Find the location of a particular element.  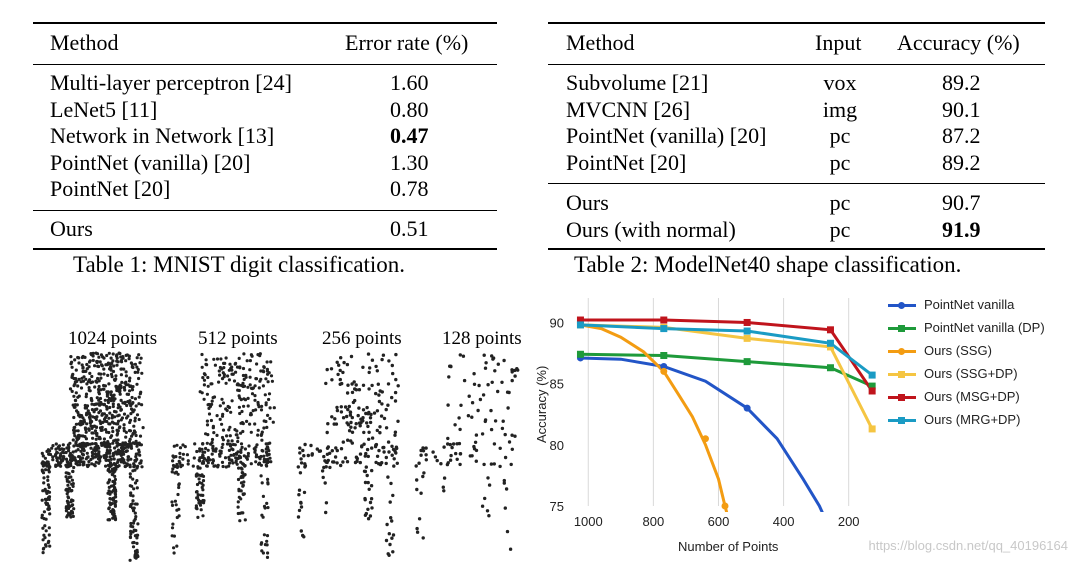

table1-header-method: Method is located at coordinates (84, 42).